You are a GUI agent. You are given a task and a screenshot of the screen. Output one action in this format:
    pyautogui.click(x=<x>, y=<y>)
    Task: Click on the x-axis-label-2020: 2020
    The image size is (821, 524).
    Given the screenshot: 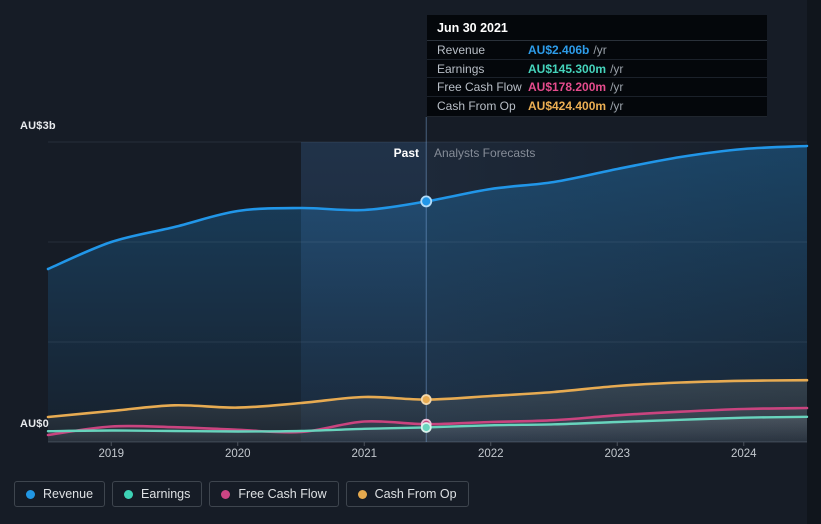 What is the action you would take?
    pyautogui.click(x=237, y=454)
    